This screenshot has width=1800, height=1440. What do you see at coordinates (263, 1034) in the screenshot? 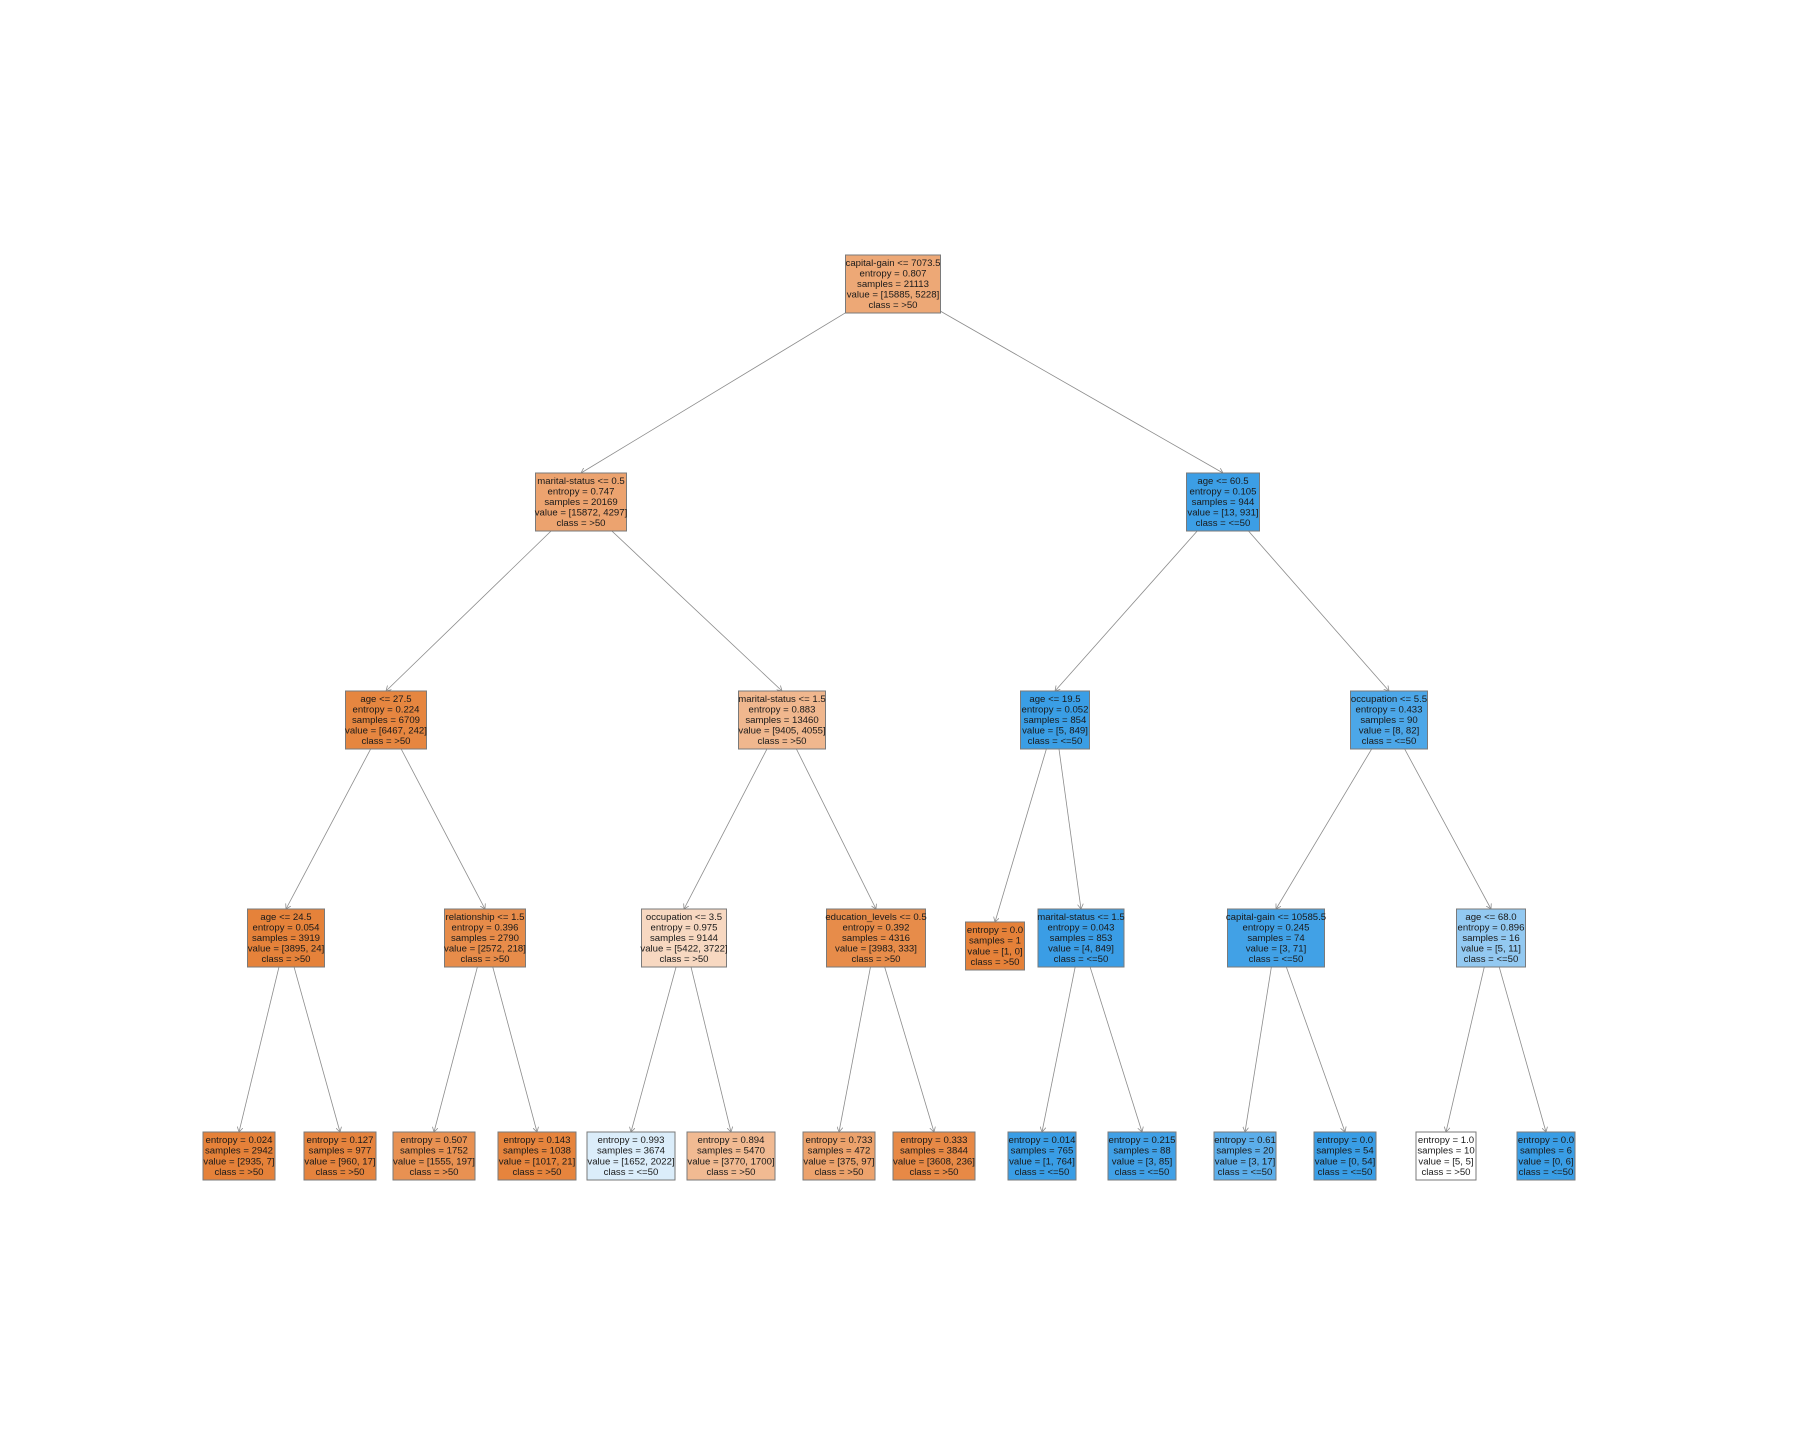
I see `tree-edge-n7-n15` at bounding box center [263, 1034].